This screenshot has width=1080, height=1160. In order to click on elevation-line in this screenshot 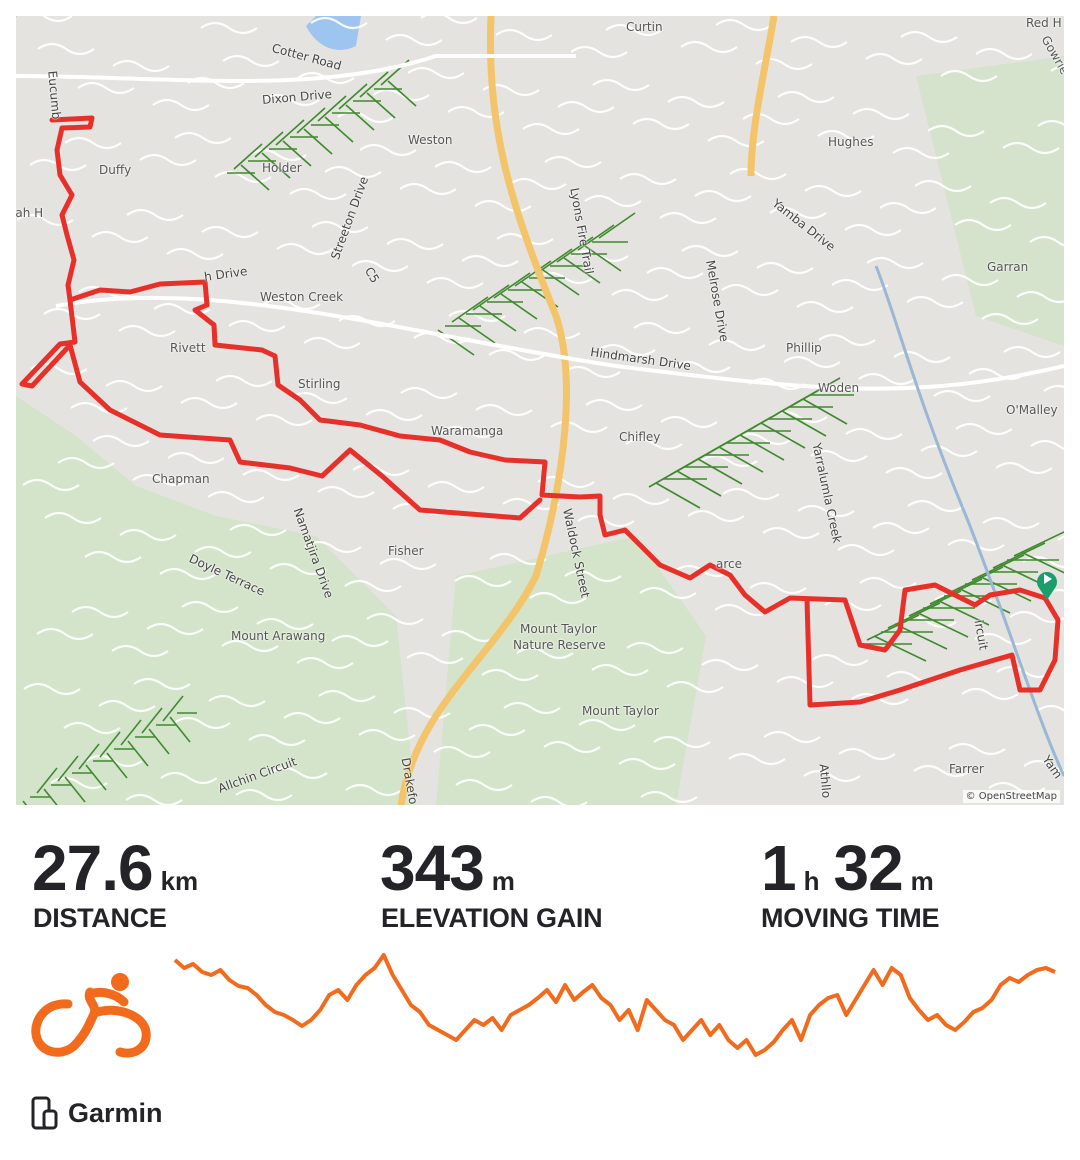, I will do `click(614, 1005)`.